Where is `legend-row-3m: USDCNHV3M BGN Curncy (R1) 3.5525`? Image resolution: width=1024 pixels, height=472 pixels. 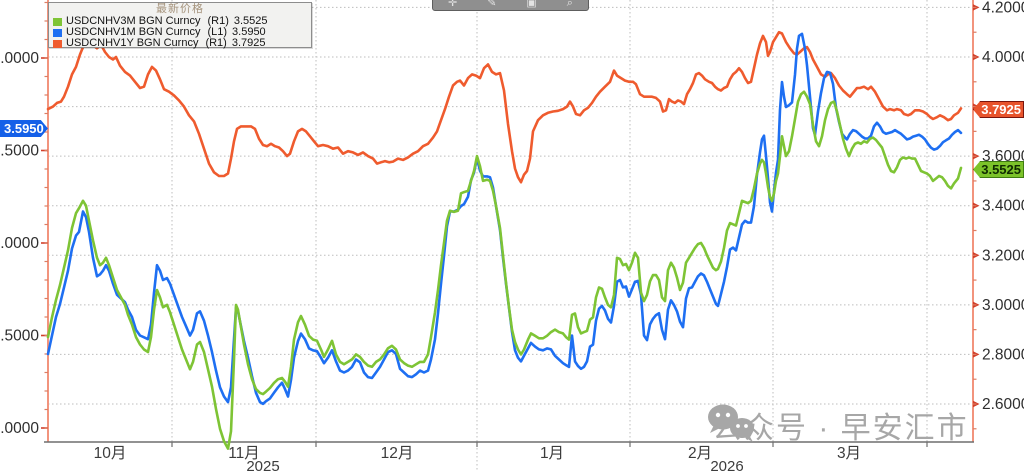 legend-row-3m: USDCNHV3M BGN Curncy (R1) 3.5525 is located at coordinates (180, 21).